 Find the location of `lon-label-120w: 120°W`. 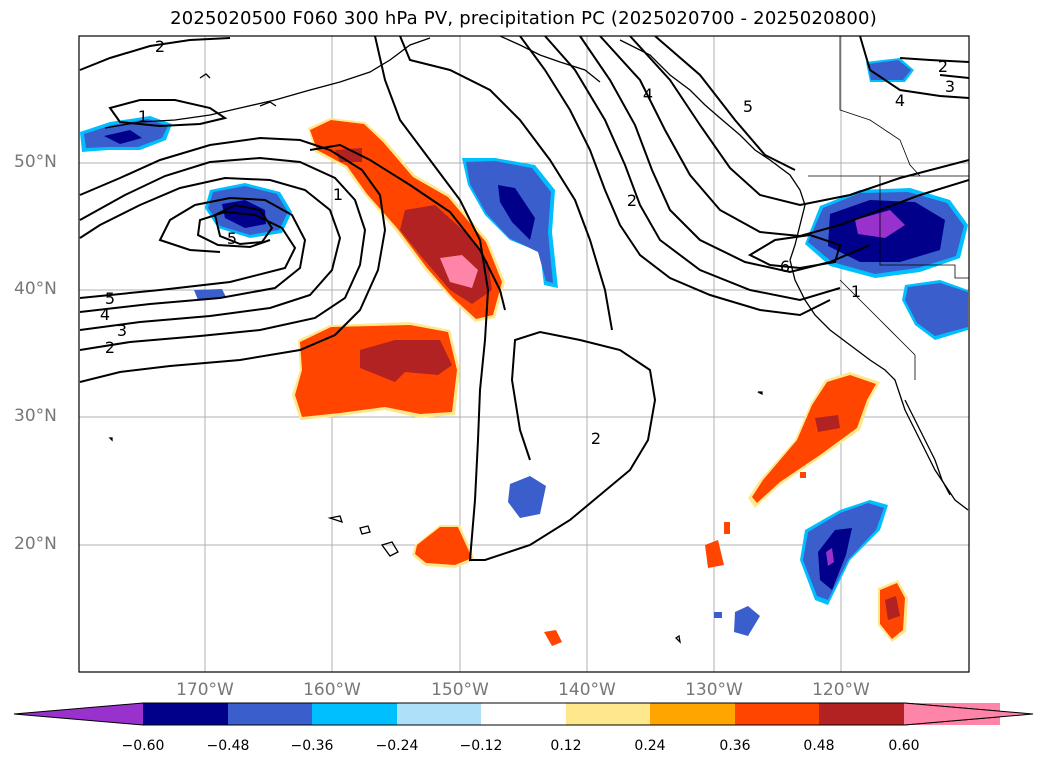

lon-label-120w: 120°W is located at coordinates (841, 690).